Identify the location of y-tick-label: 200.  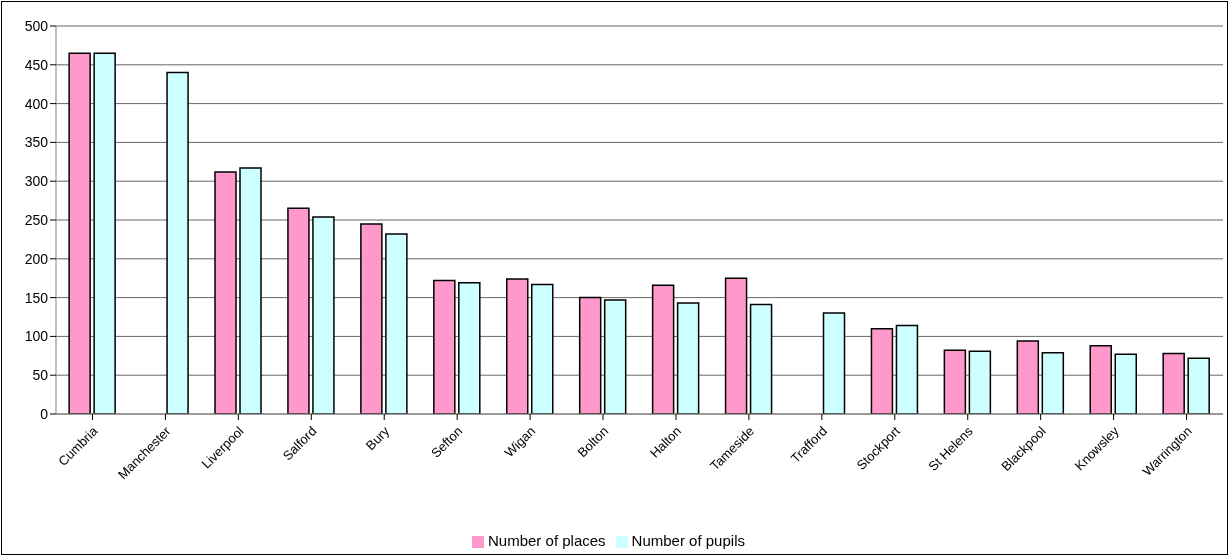
(36, 258).